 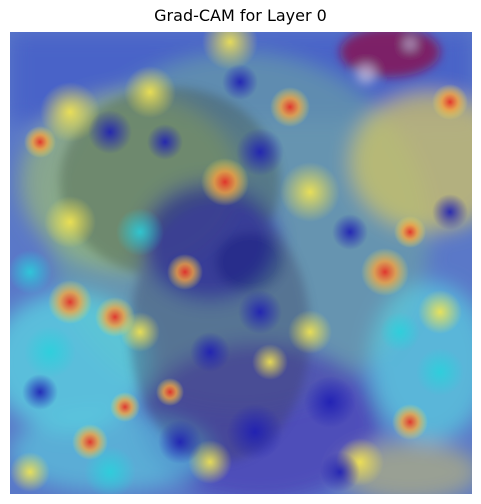 I want to click on figure-title: Grad-CAM for Layer 0, so click(x=240, y=15).